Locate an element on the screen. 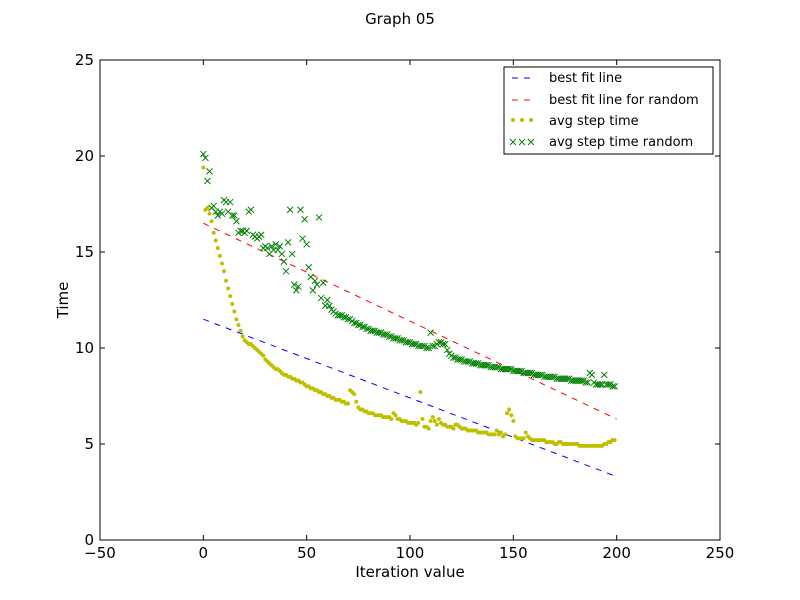 Image resolution: width=800 pixels, height=600 pixels. fit-line is located at coordinates (410, 398).